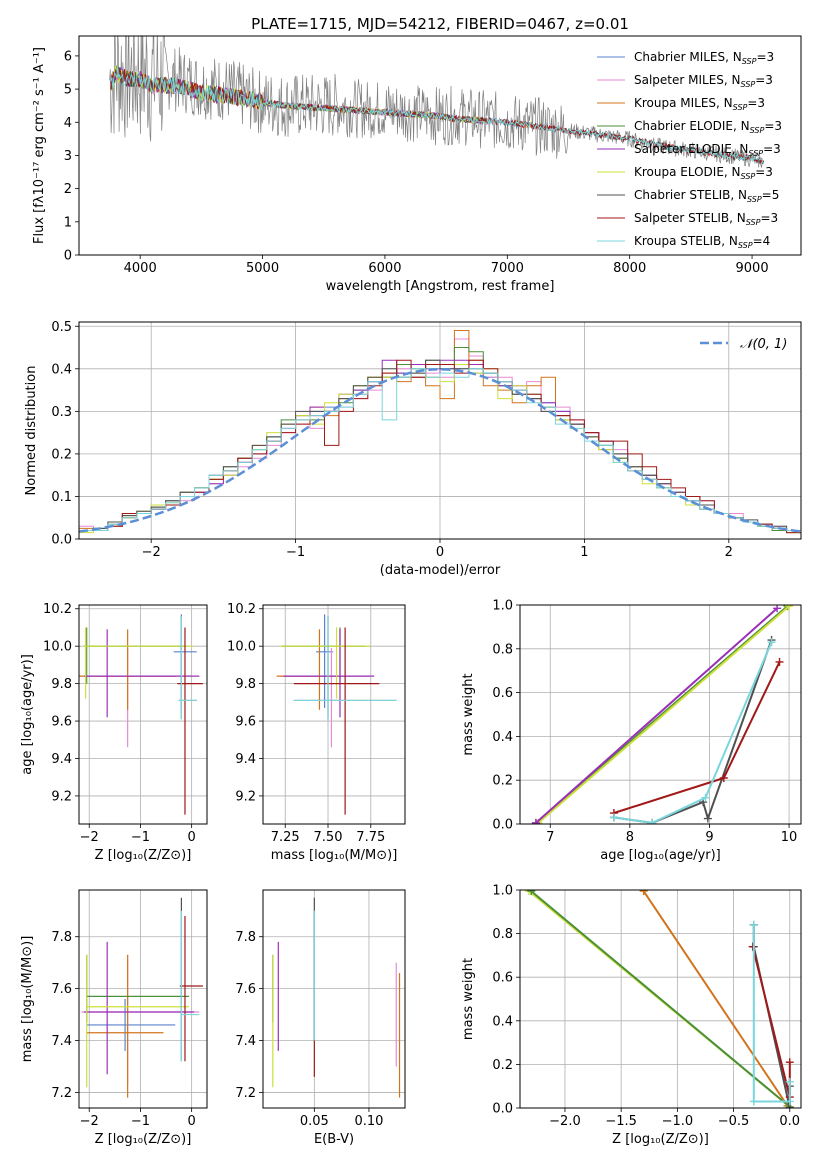 The width and height of the screenshot is (819, 1170). Describe the element at coordinates (61, 497) in the screenshot. I see `y-tick-label: 0.1` at that location.